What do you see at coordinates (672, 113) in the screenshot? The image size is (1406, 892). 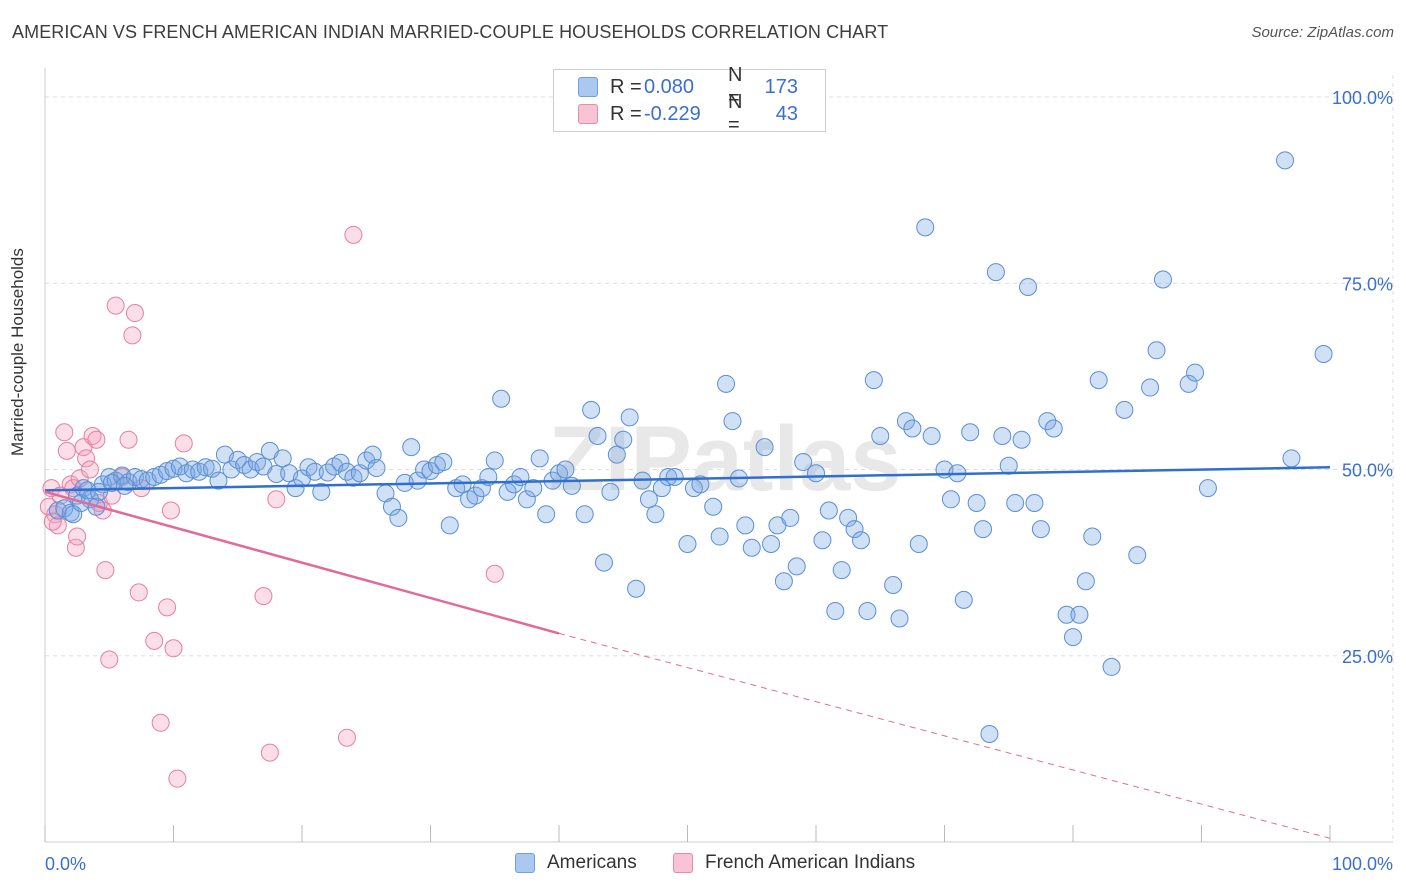 I see `r-value: -0.229` at bounding box center [672, 113].